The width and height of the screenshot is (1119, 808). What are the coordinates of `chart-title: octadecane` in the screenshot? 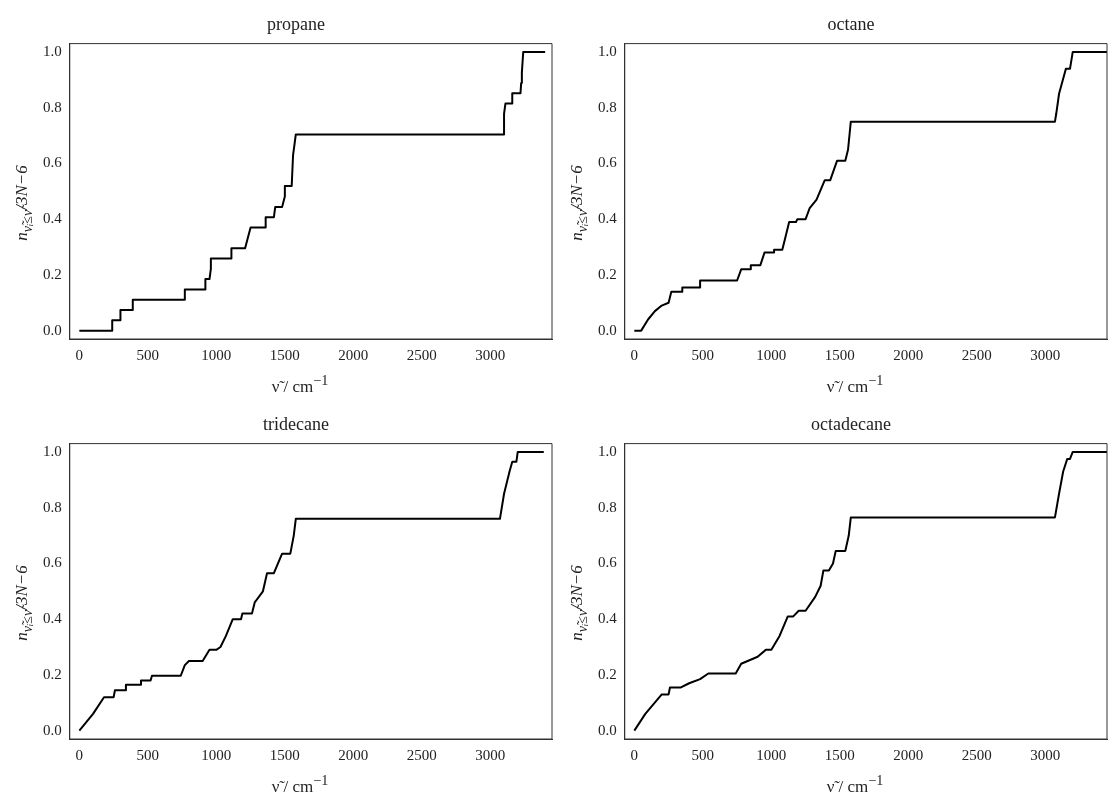 It's located at (851, 423).